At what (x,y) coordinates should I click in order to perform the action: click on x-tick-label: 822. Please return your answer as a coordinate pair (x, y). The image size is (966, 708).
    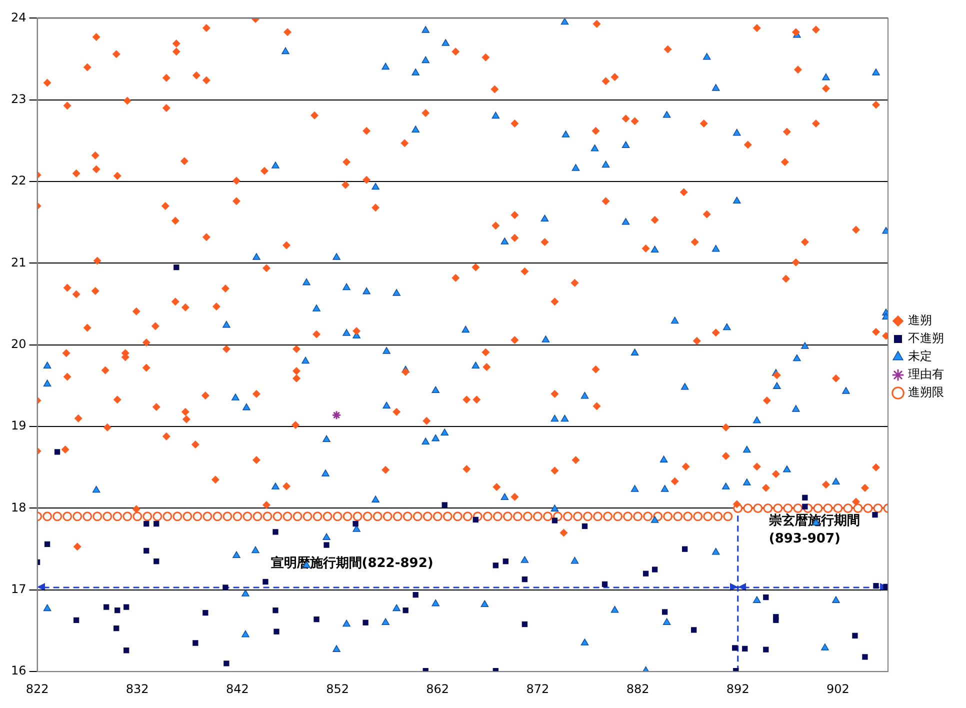
    Looking at the image, I should click on (37, 689).